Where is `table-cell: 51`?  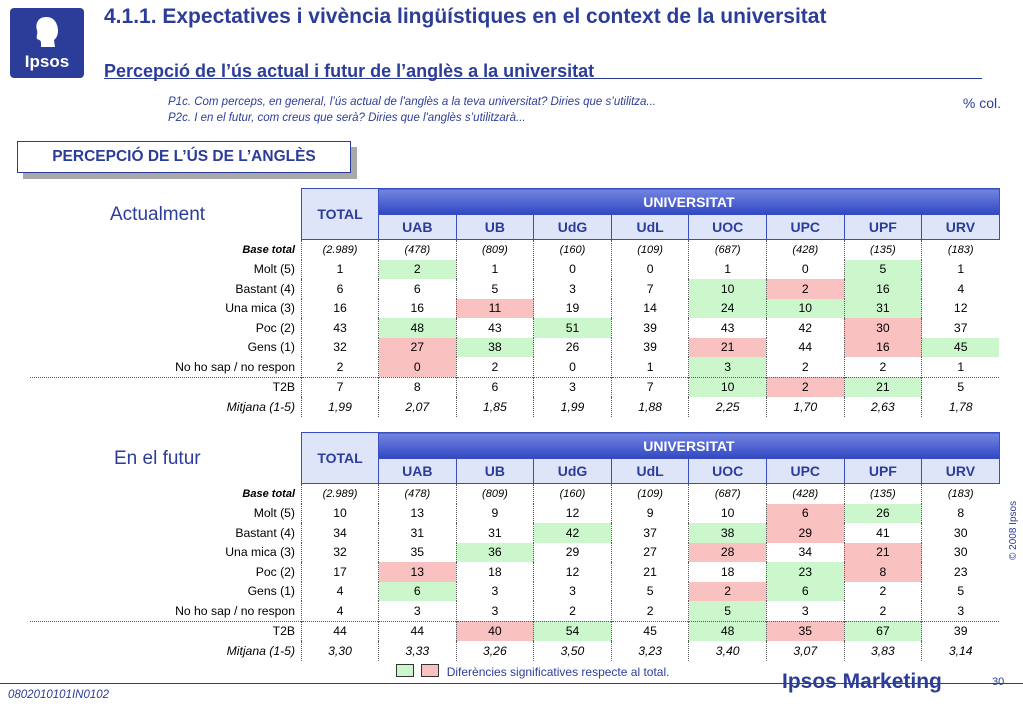
table-cell: 51 is located at coordinates (572, 328).